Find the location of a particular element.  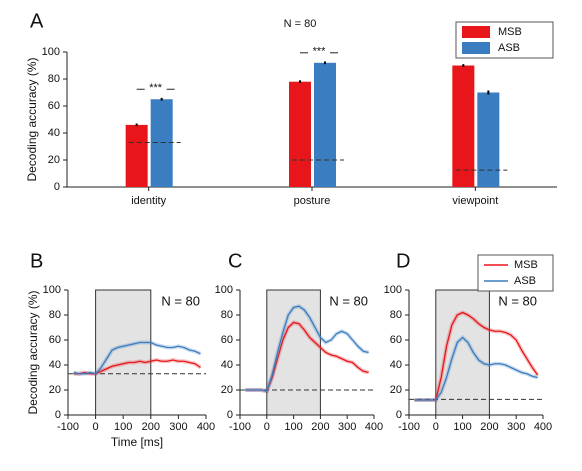

panel-label: A is located at coordinates (37, 21).